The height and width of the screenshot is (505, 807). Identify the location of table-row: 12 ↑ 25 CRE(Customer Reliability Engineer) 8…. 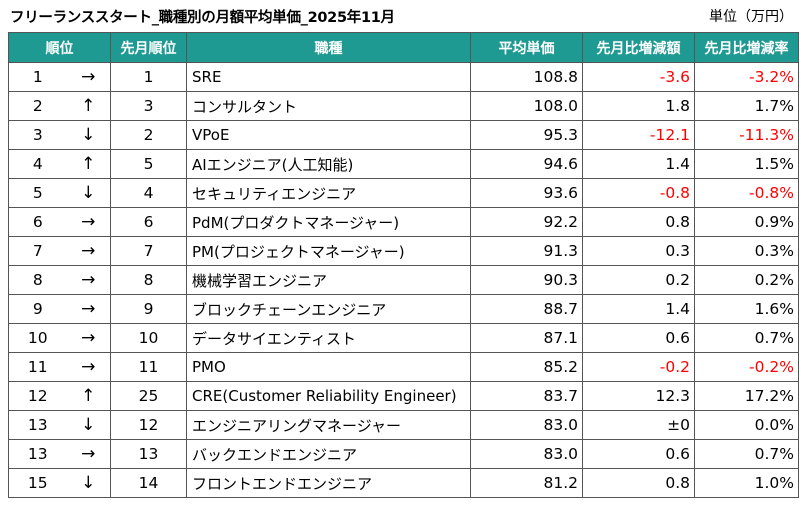
(403, 396).